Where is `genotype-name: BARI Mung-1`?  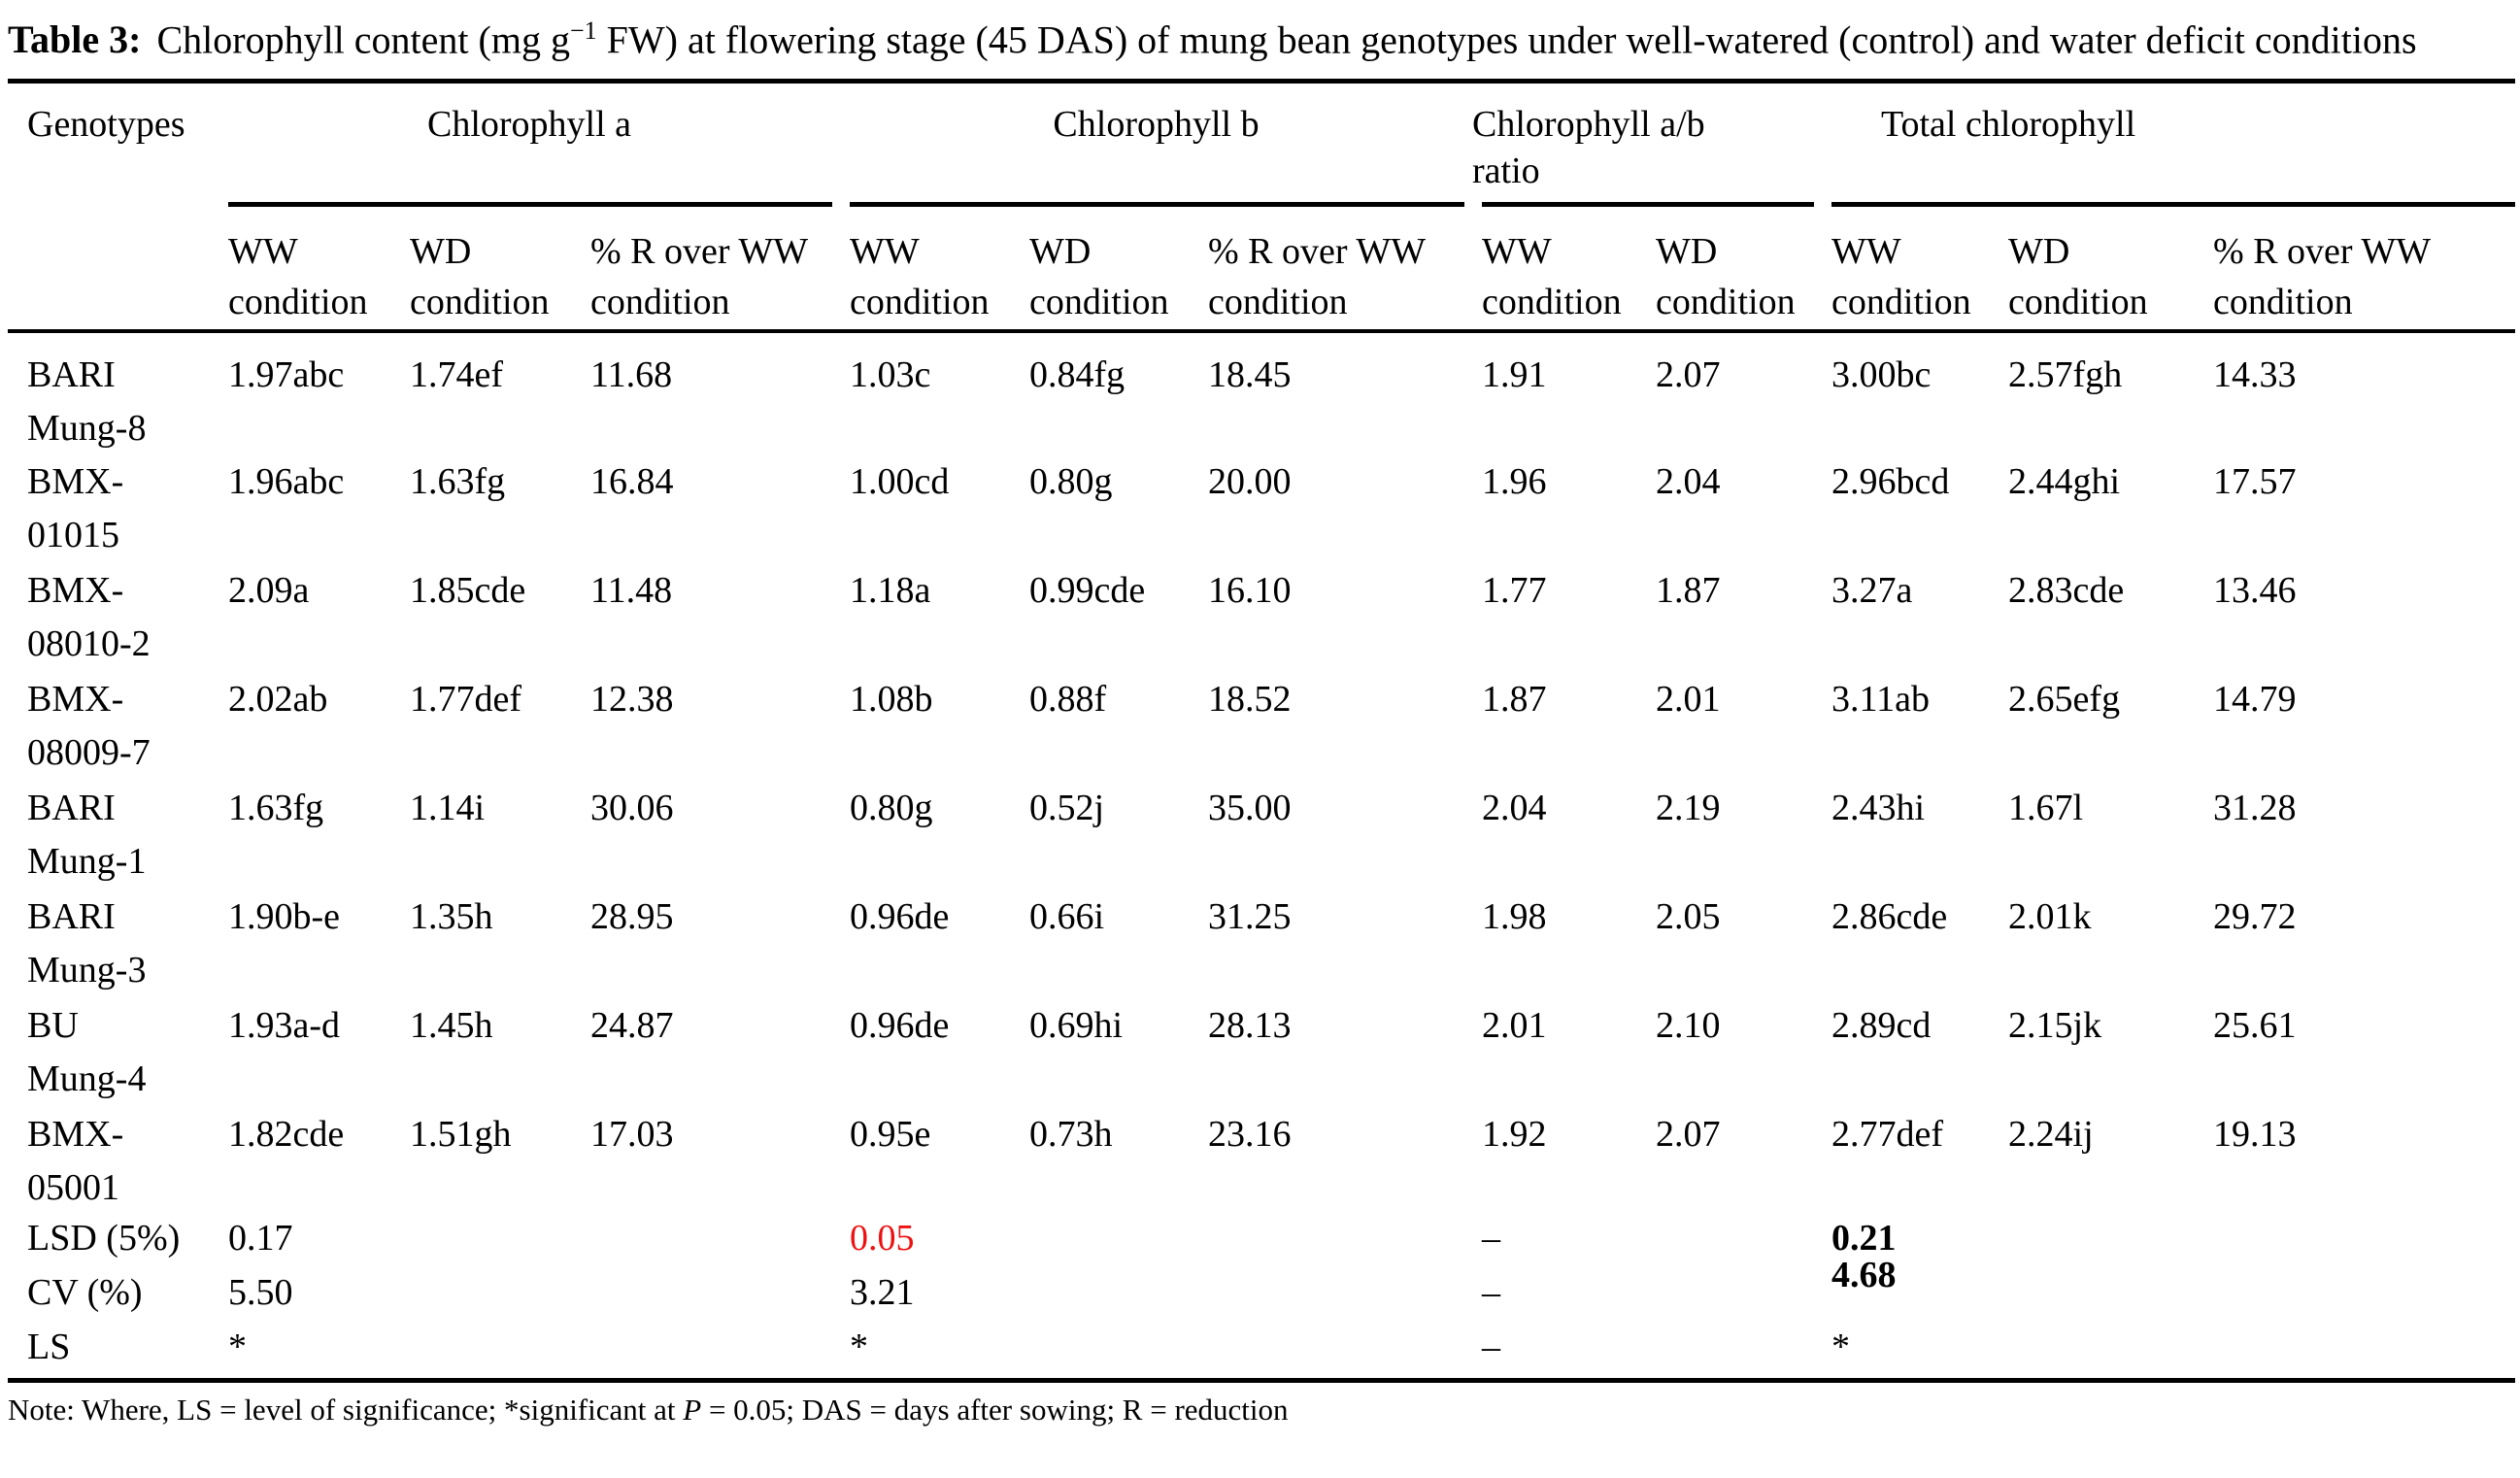 genotype-name: BARI Mung-1 is located at coordinates (87, 835).